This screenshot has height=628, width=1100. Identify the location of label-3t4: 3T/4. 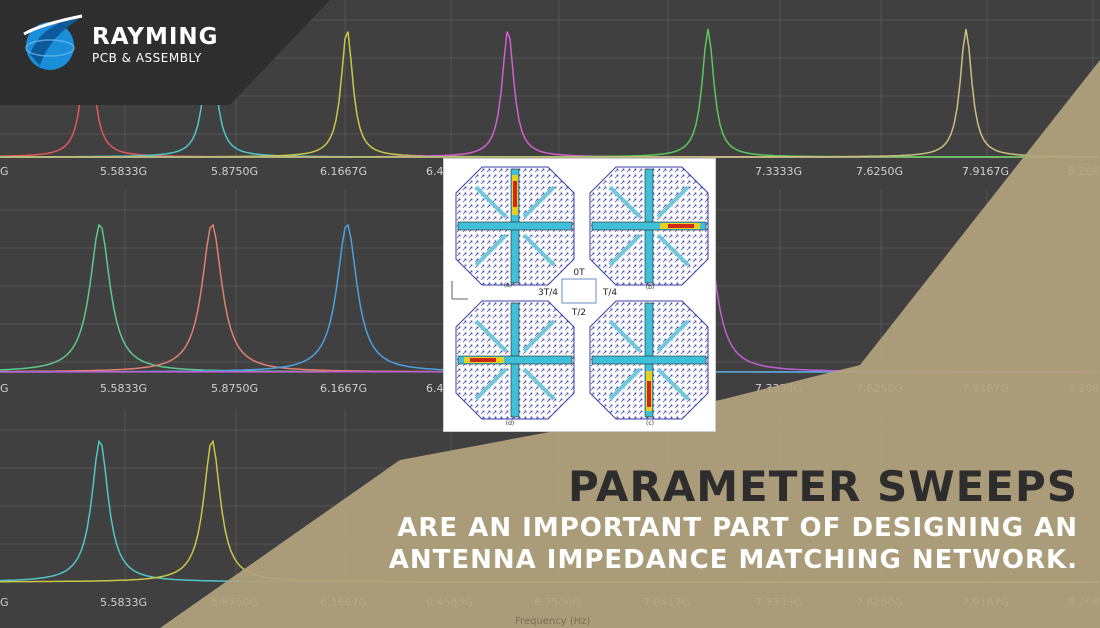
(548, 293).